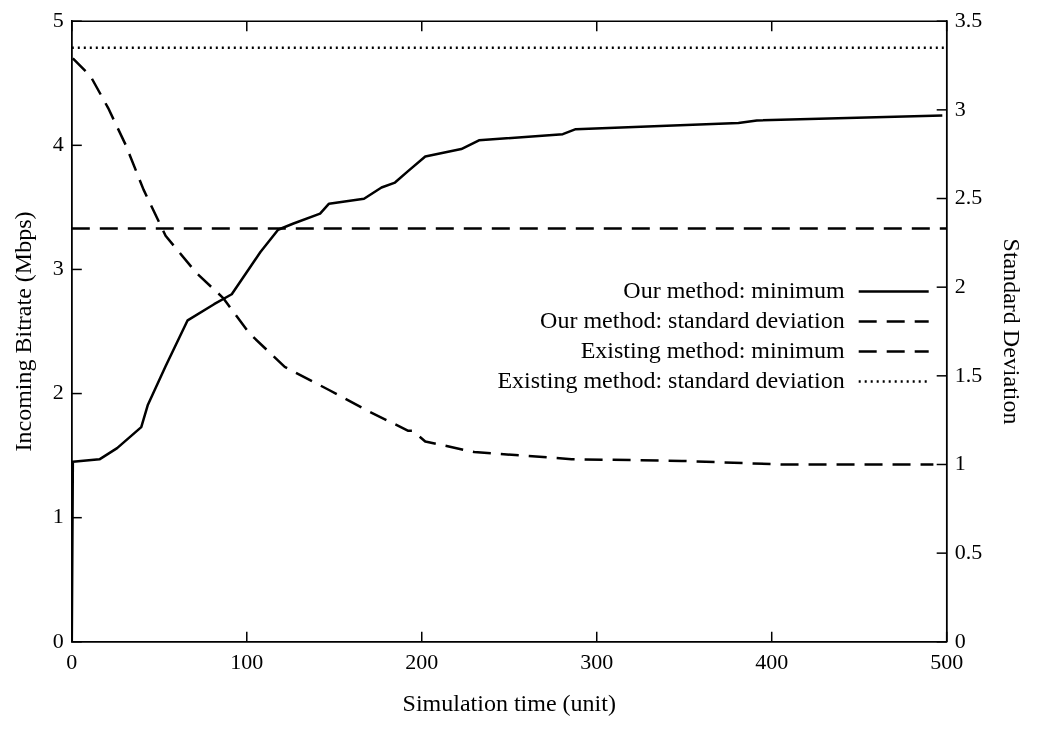 Image resolution: width=1041 pixels, height=729 pixels. I want to click on x-tick-label: 400, so click(772, 661).